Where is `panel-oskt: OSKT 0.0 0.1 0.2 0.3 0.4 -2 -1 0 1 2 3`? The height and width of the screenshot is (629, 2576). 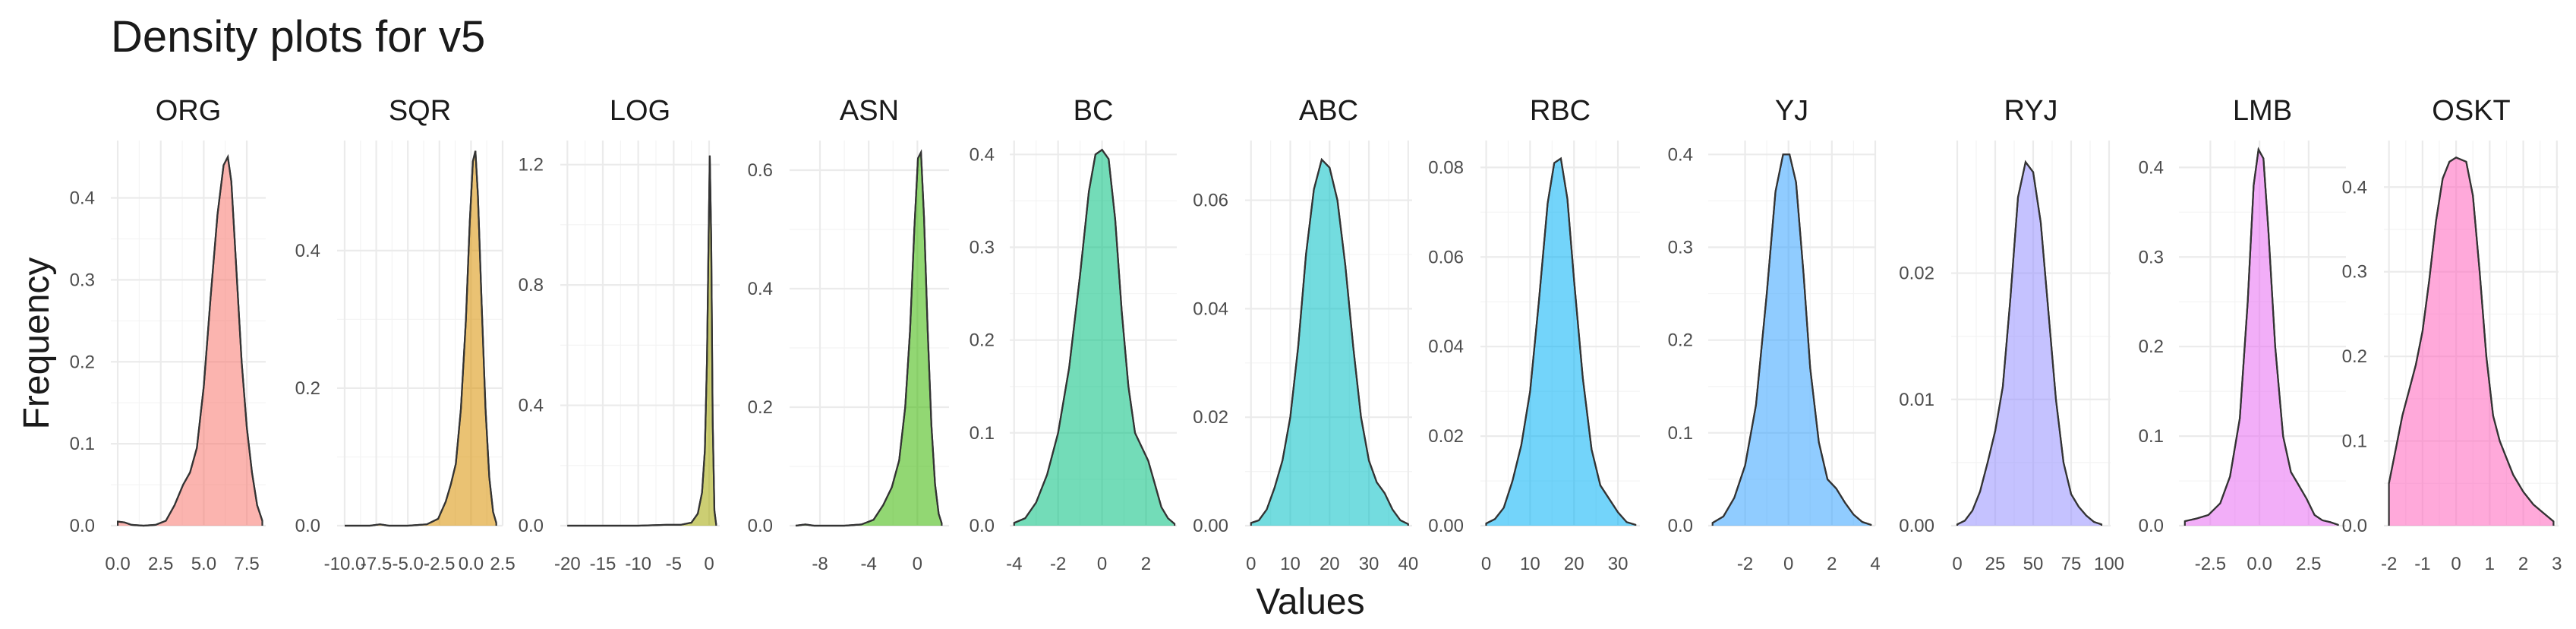
panel-oskt: OSKT 0.0 0.1 0.2 0.3 0.4 -2 -1 0 1 2 3 is located at coordinates (2452, 334).